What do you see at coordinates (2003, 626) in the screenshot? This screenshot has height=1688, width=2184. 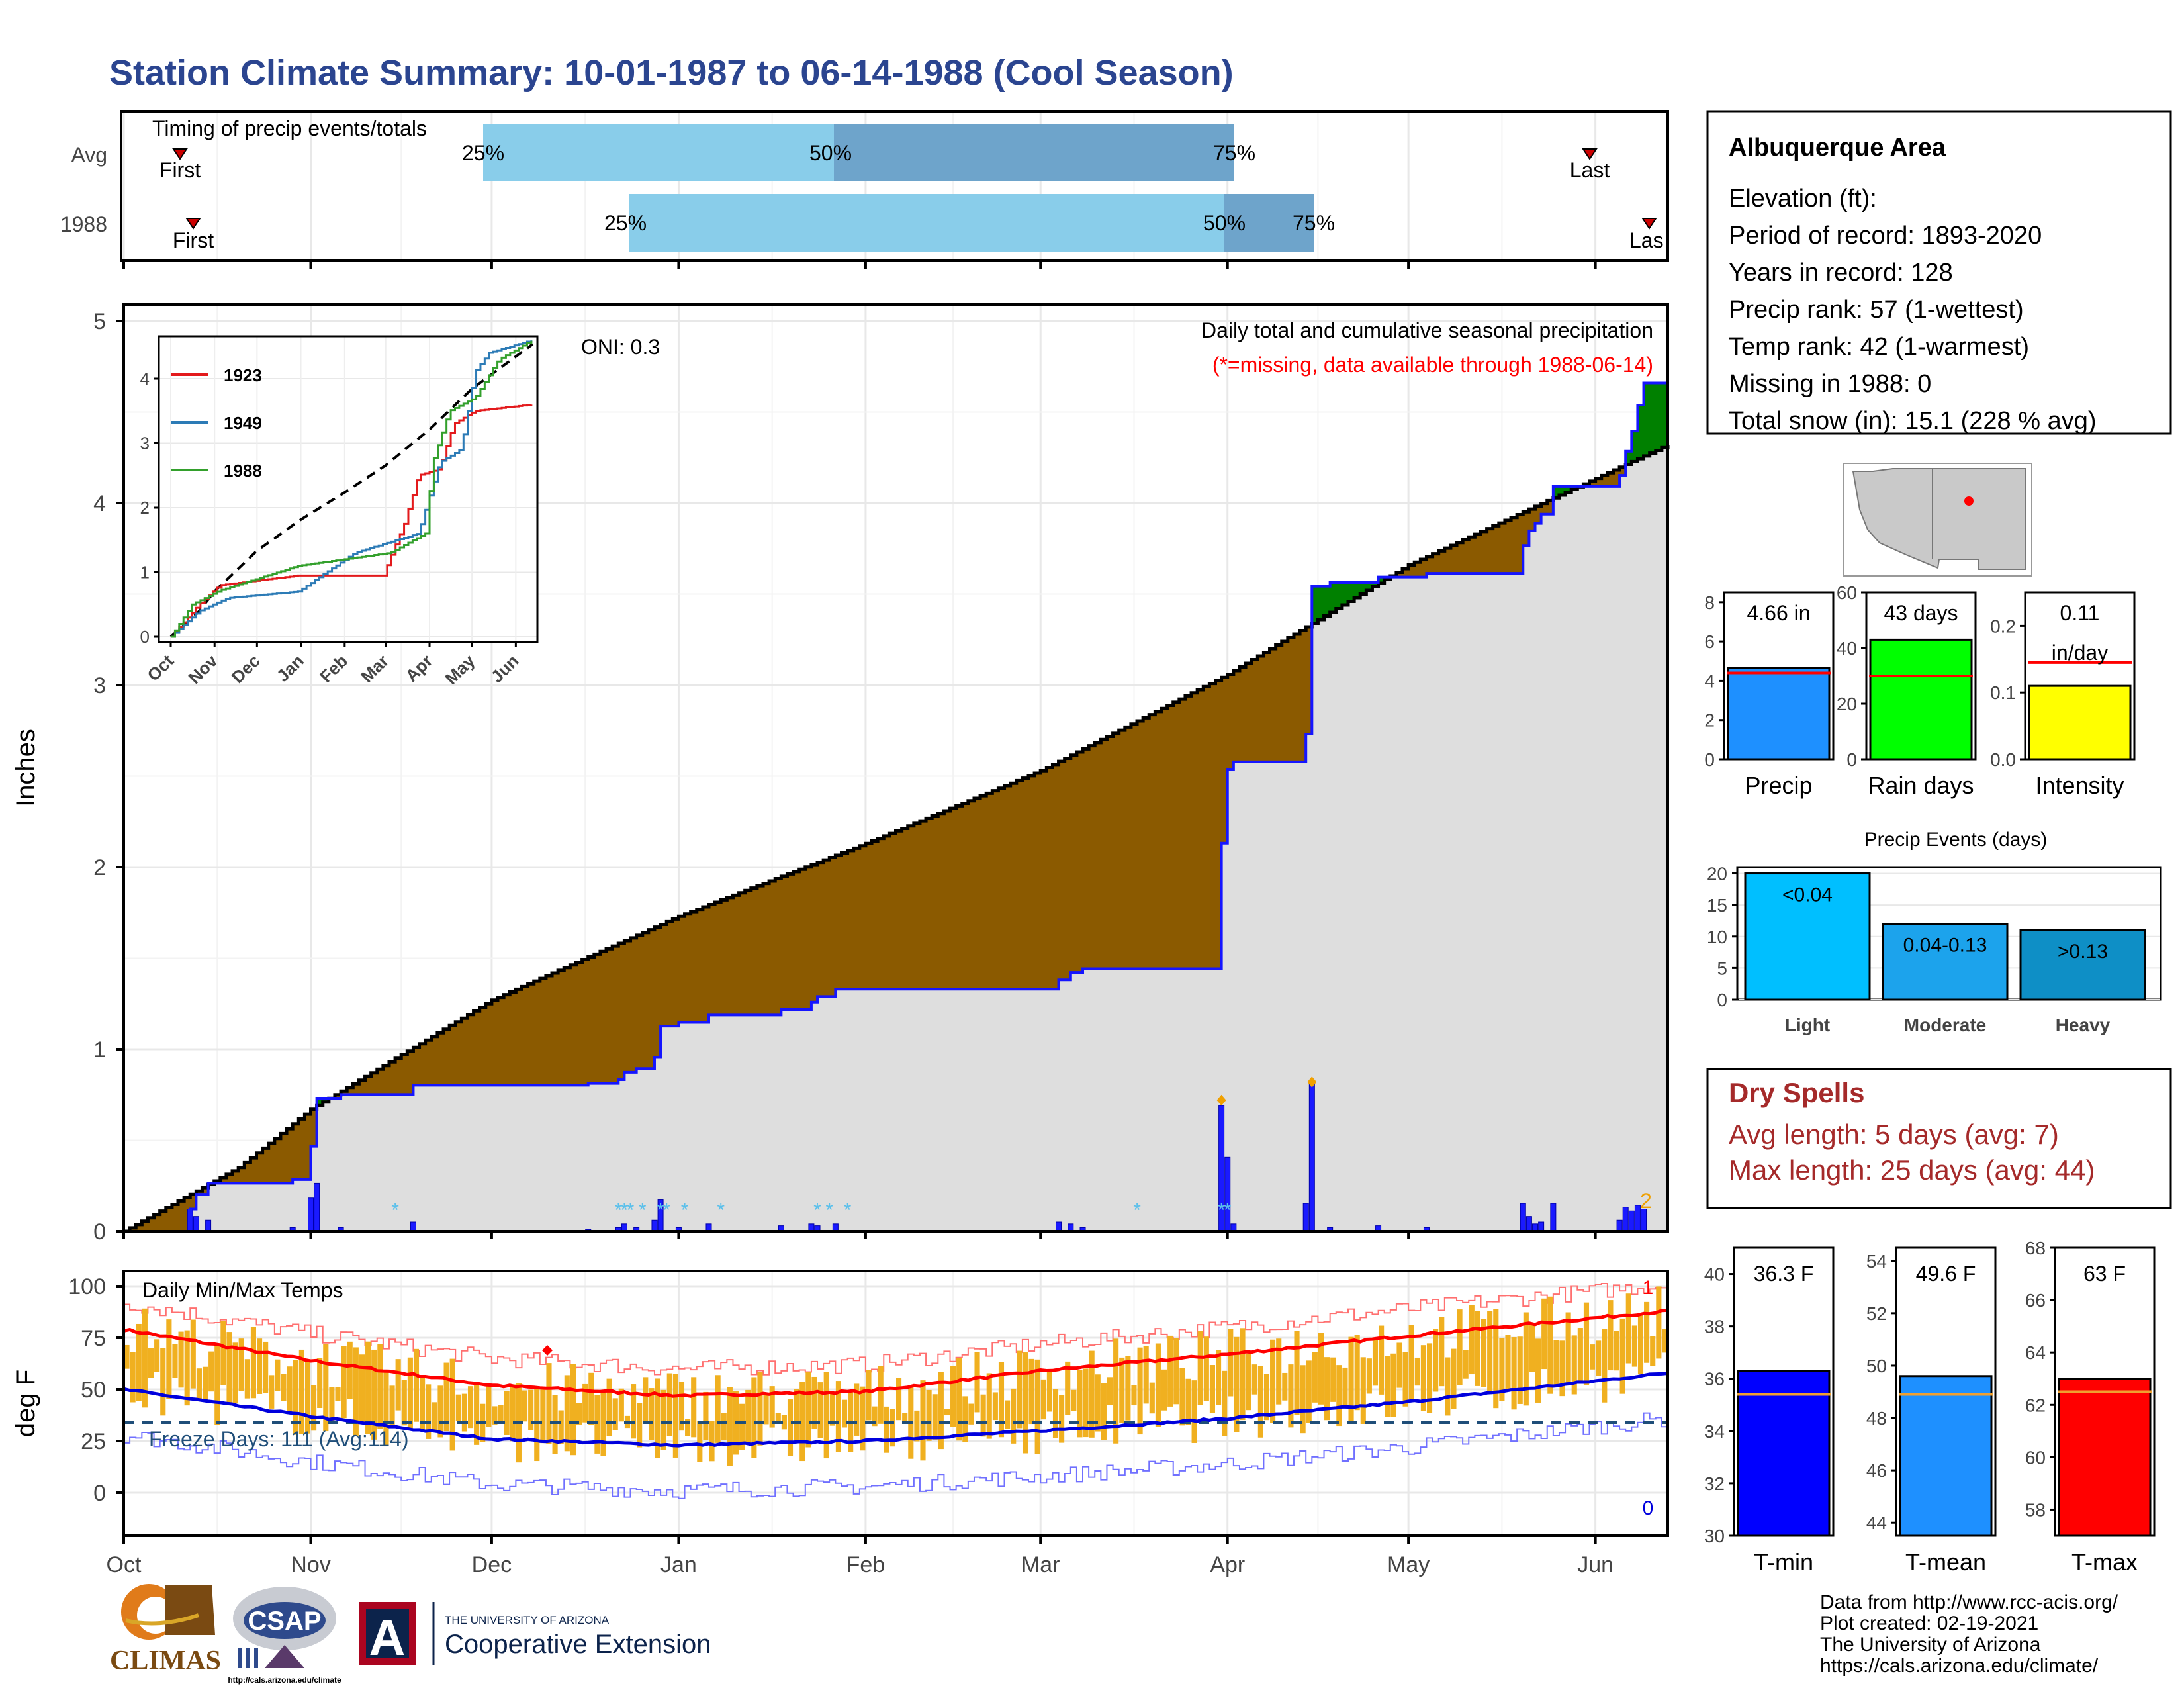 I see `mini-y-tick: 0.2` at bounding box center [2003, 626].